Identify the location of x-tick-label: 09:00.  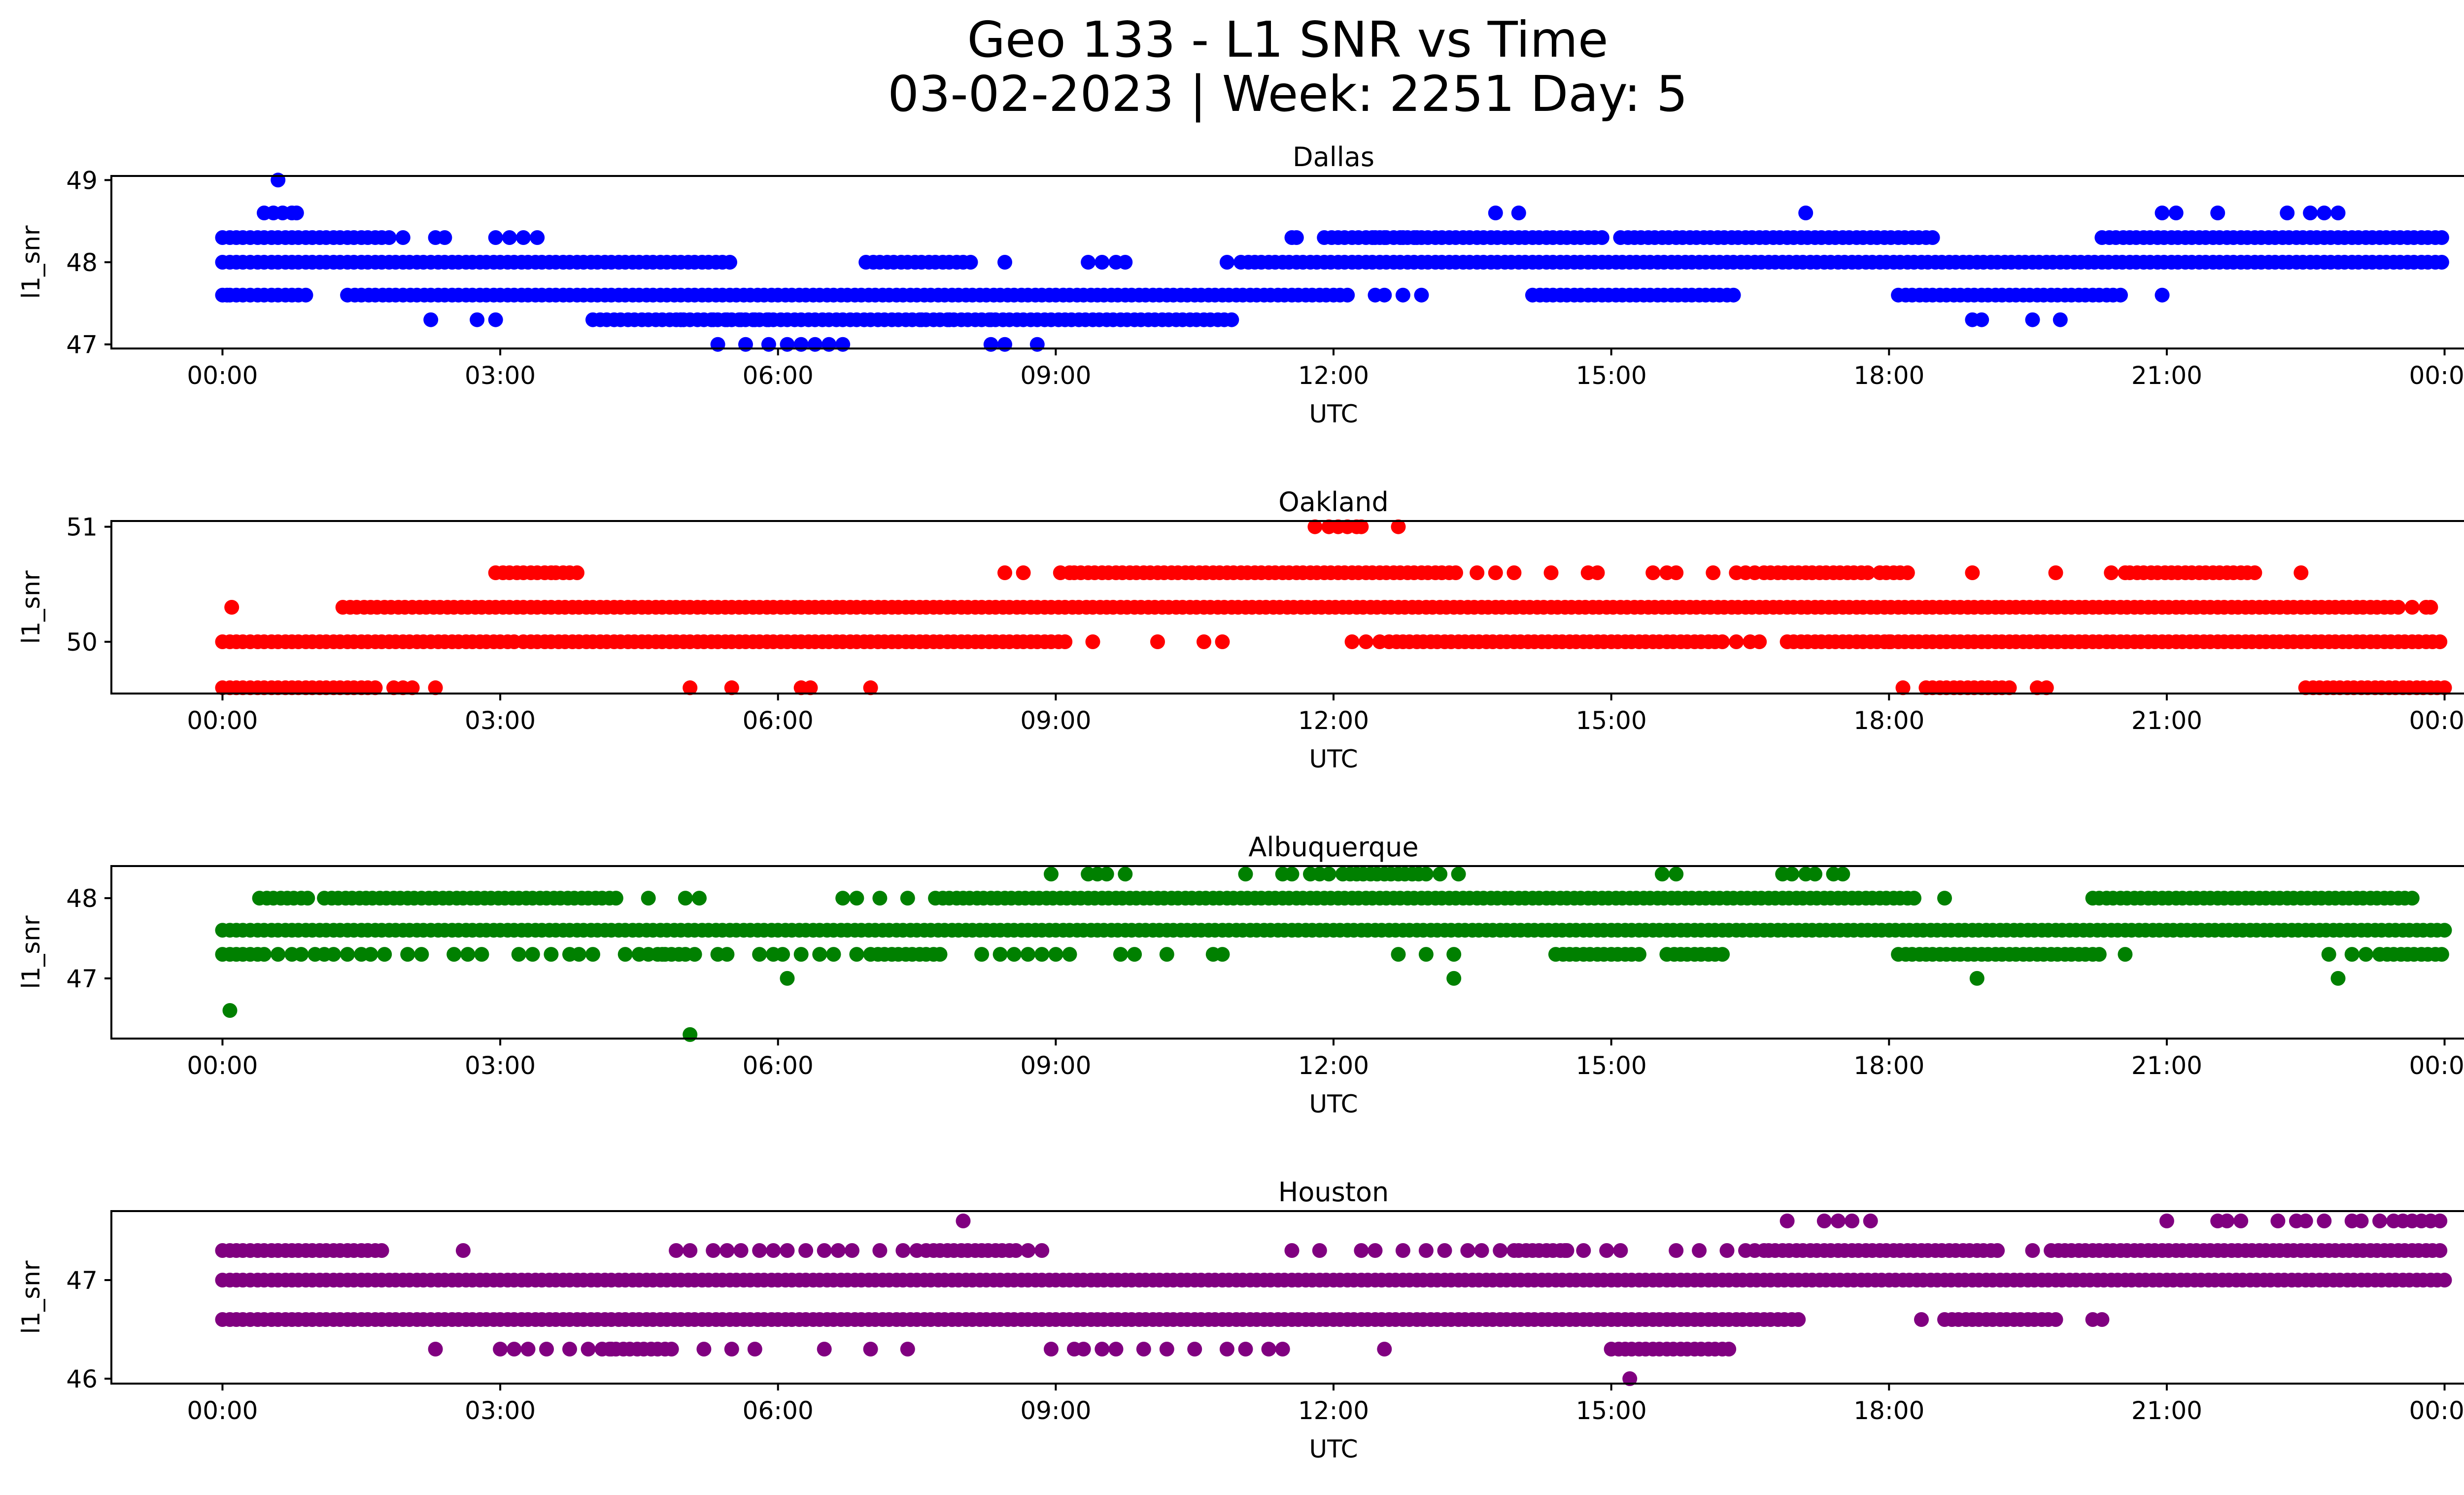
(1055, 1065).